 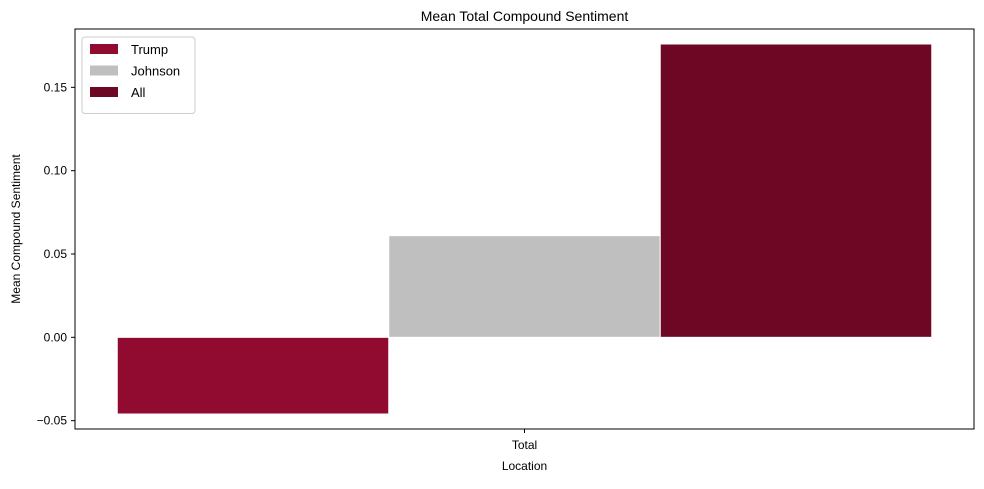 What do you see at coordinates (253, 375) in the screenshot?
I see `bar-trump-total` at bounding box center [253, 375].